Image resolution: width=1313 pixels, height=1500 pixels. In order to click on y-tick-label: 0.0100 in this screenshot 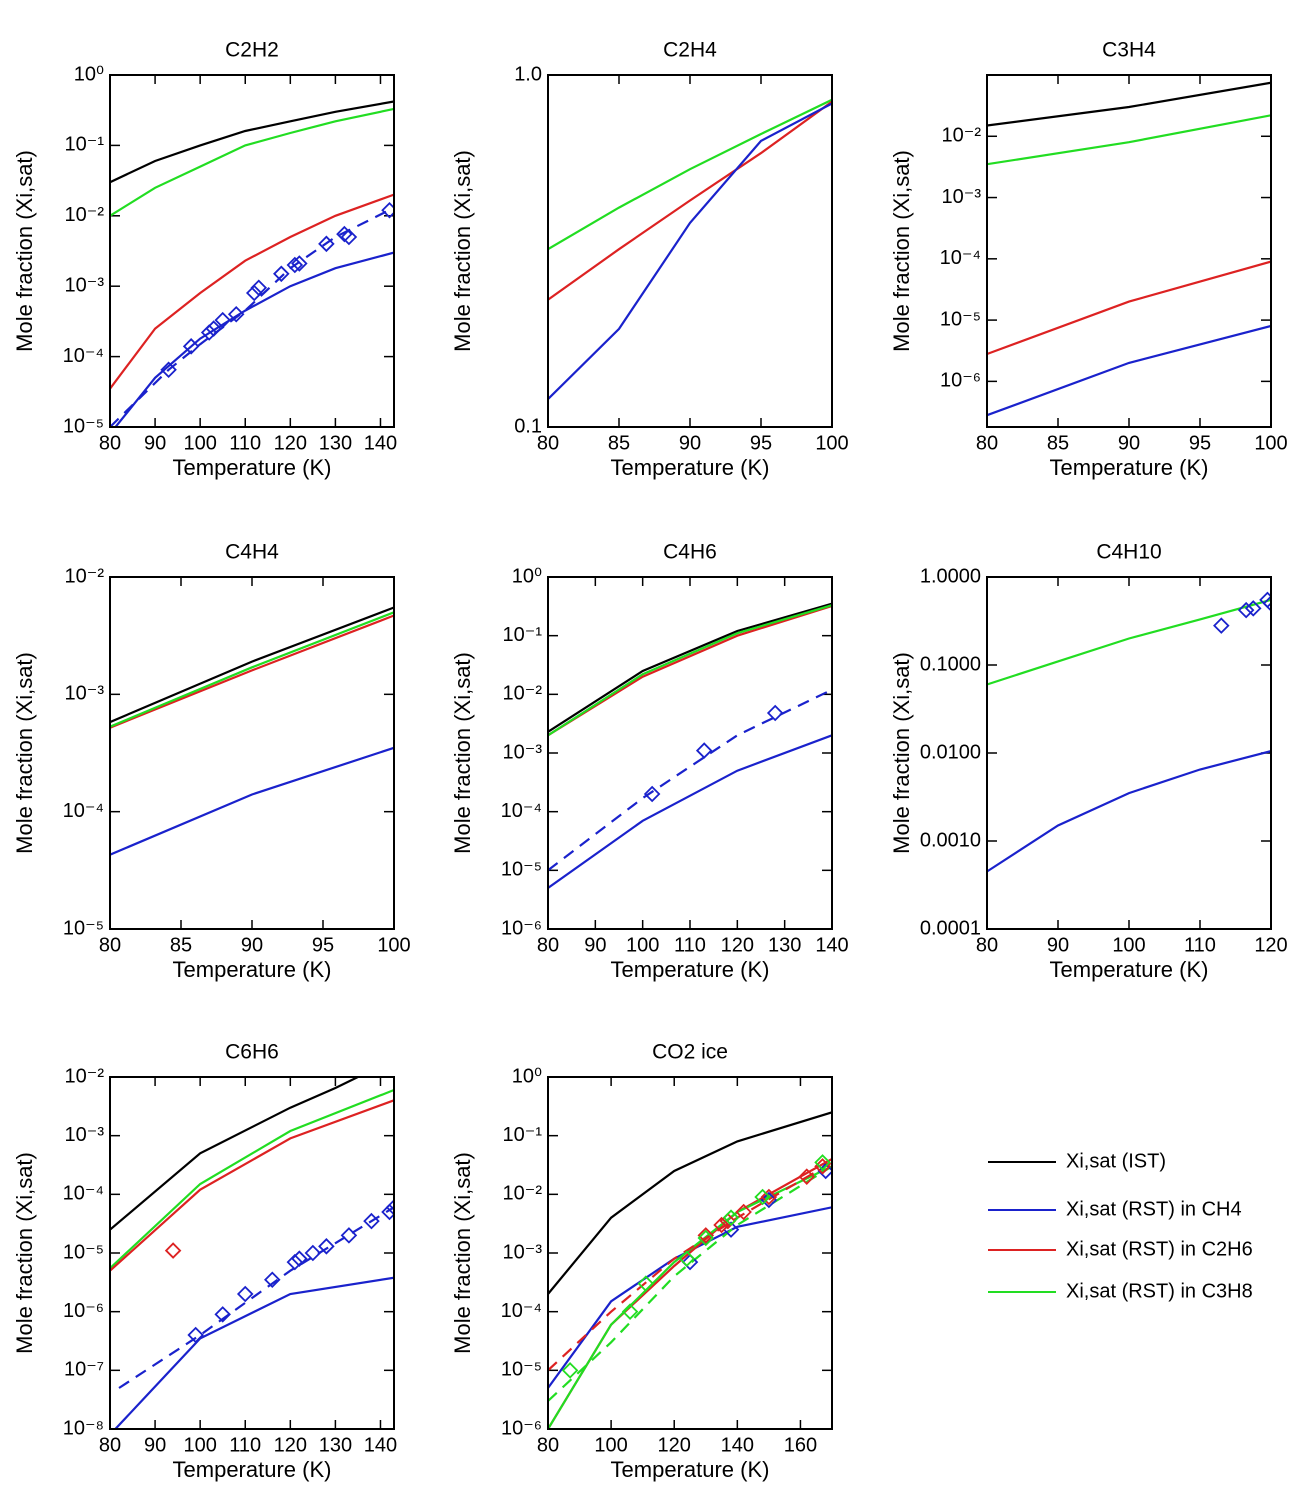, I will do `click(950, 752)`.